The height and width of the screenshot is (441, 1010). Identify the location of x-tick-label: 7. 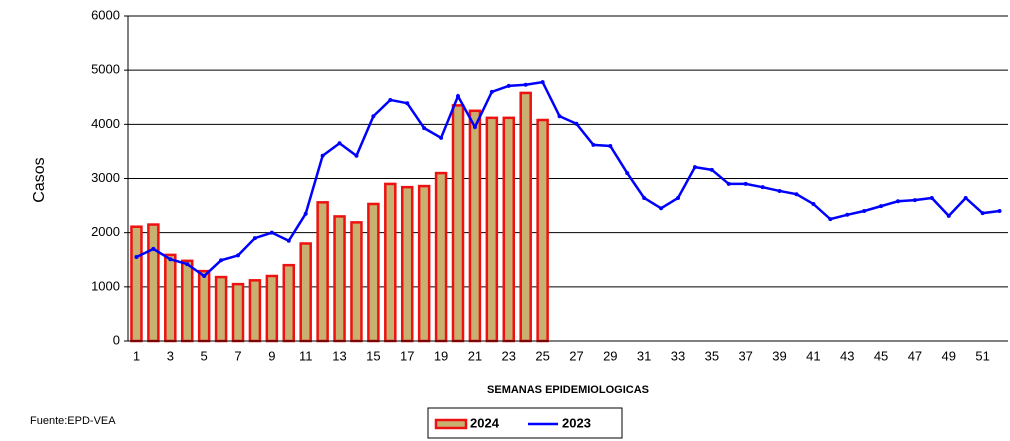
(237, 355).